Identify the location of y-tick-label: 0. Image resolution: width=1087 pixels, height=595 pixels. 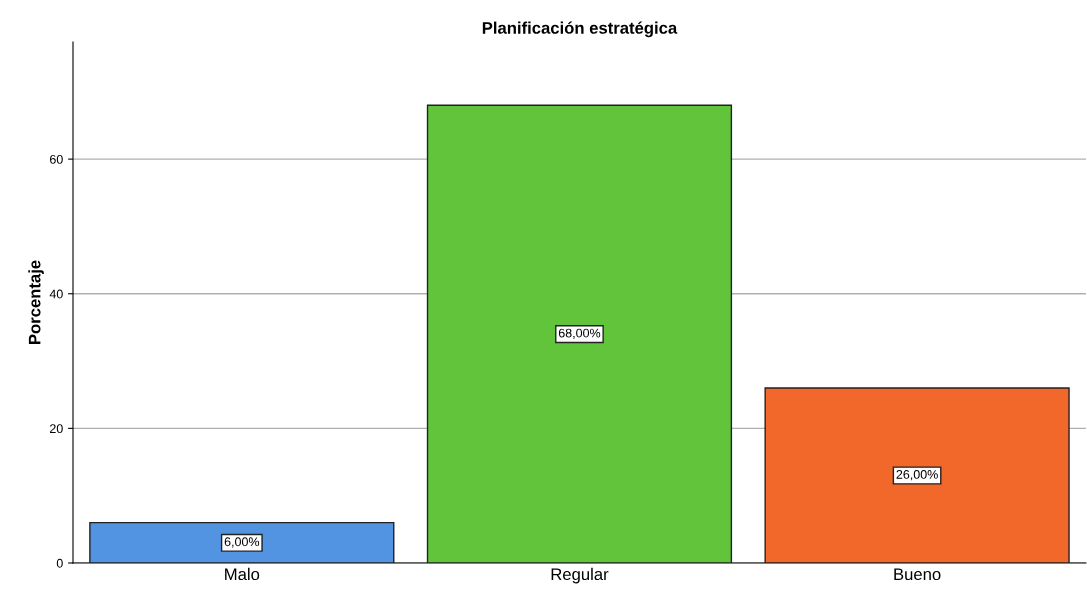
(59, 563).